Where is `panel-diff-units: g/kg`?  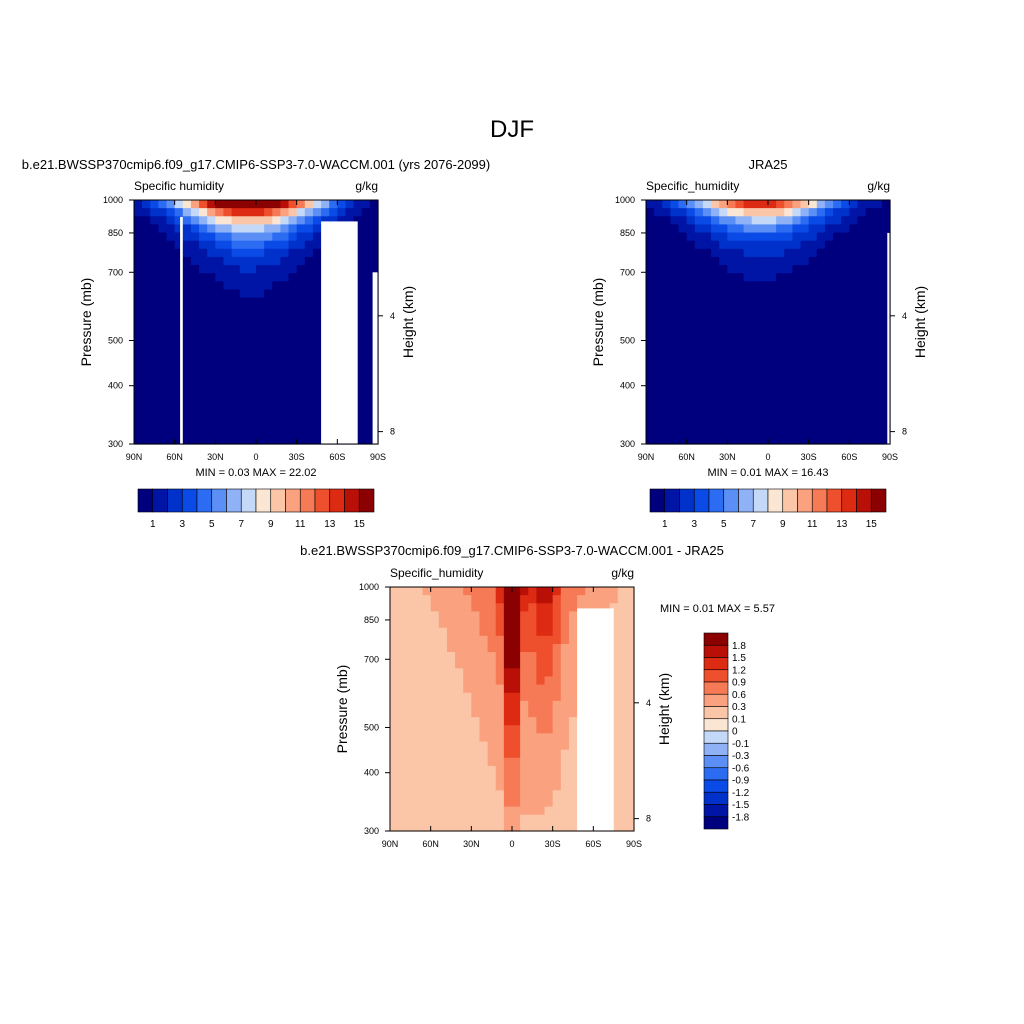
panel-diff-units: g/kg is located at coordinates (622, 573).